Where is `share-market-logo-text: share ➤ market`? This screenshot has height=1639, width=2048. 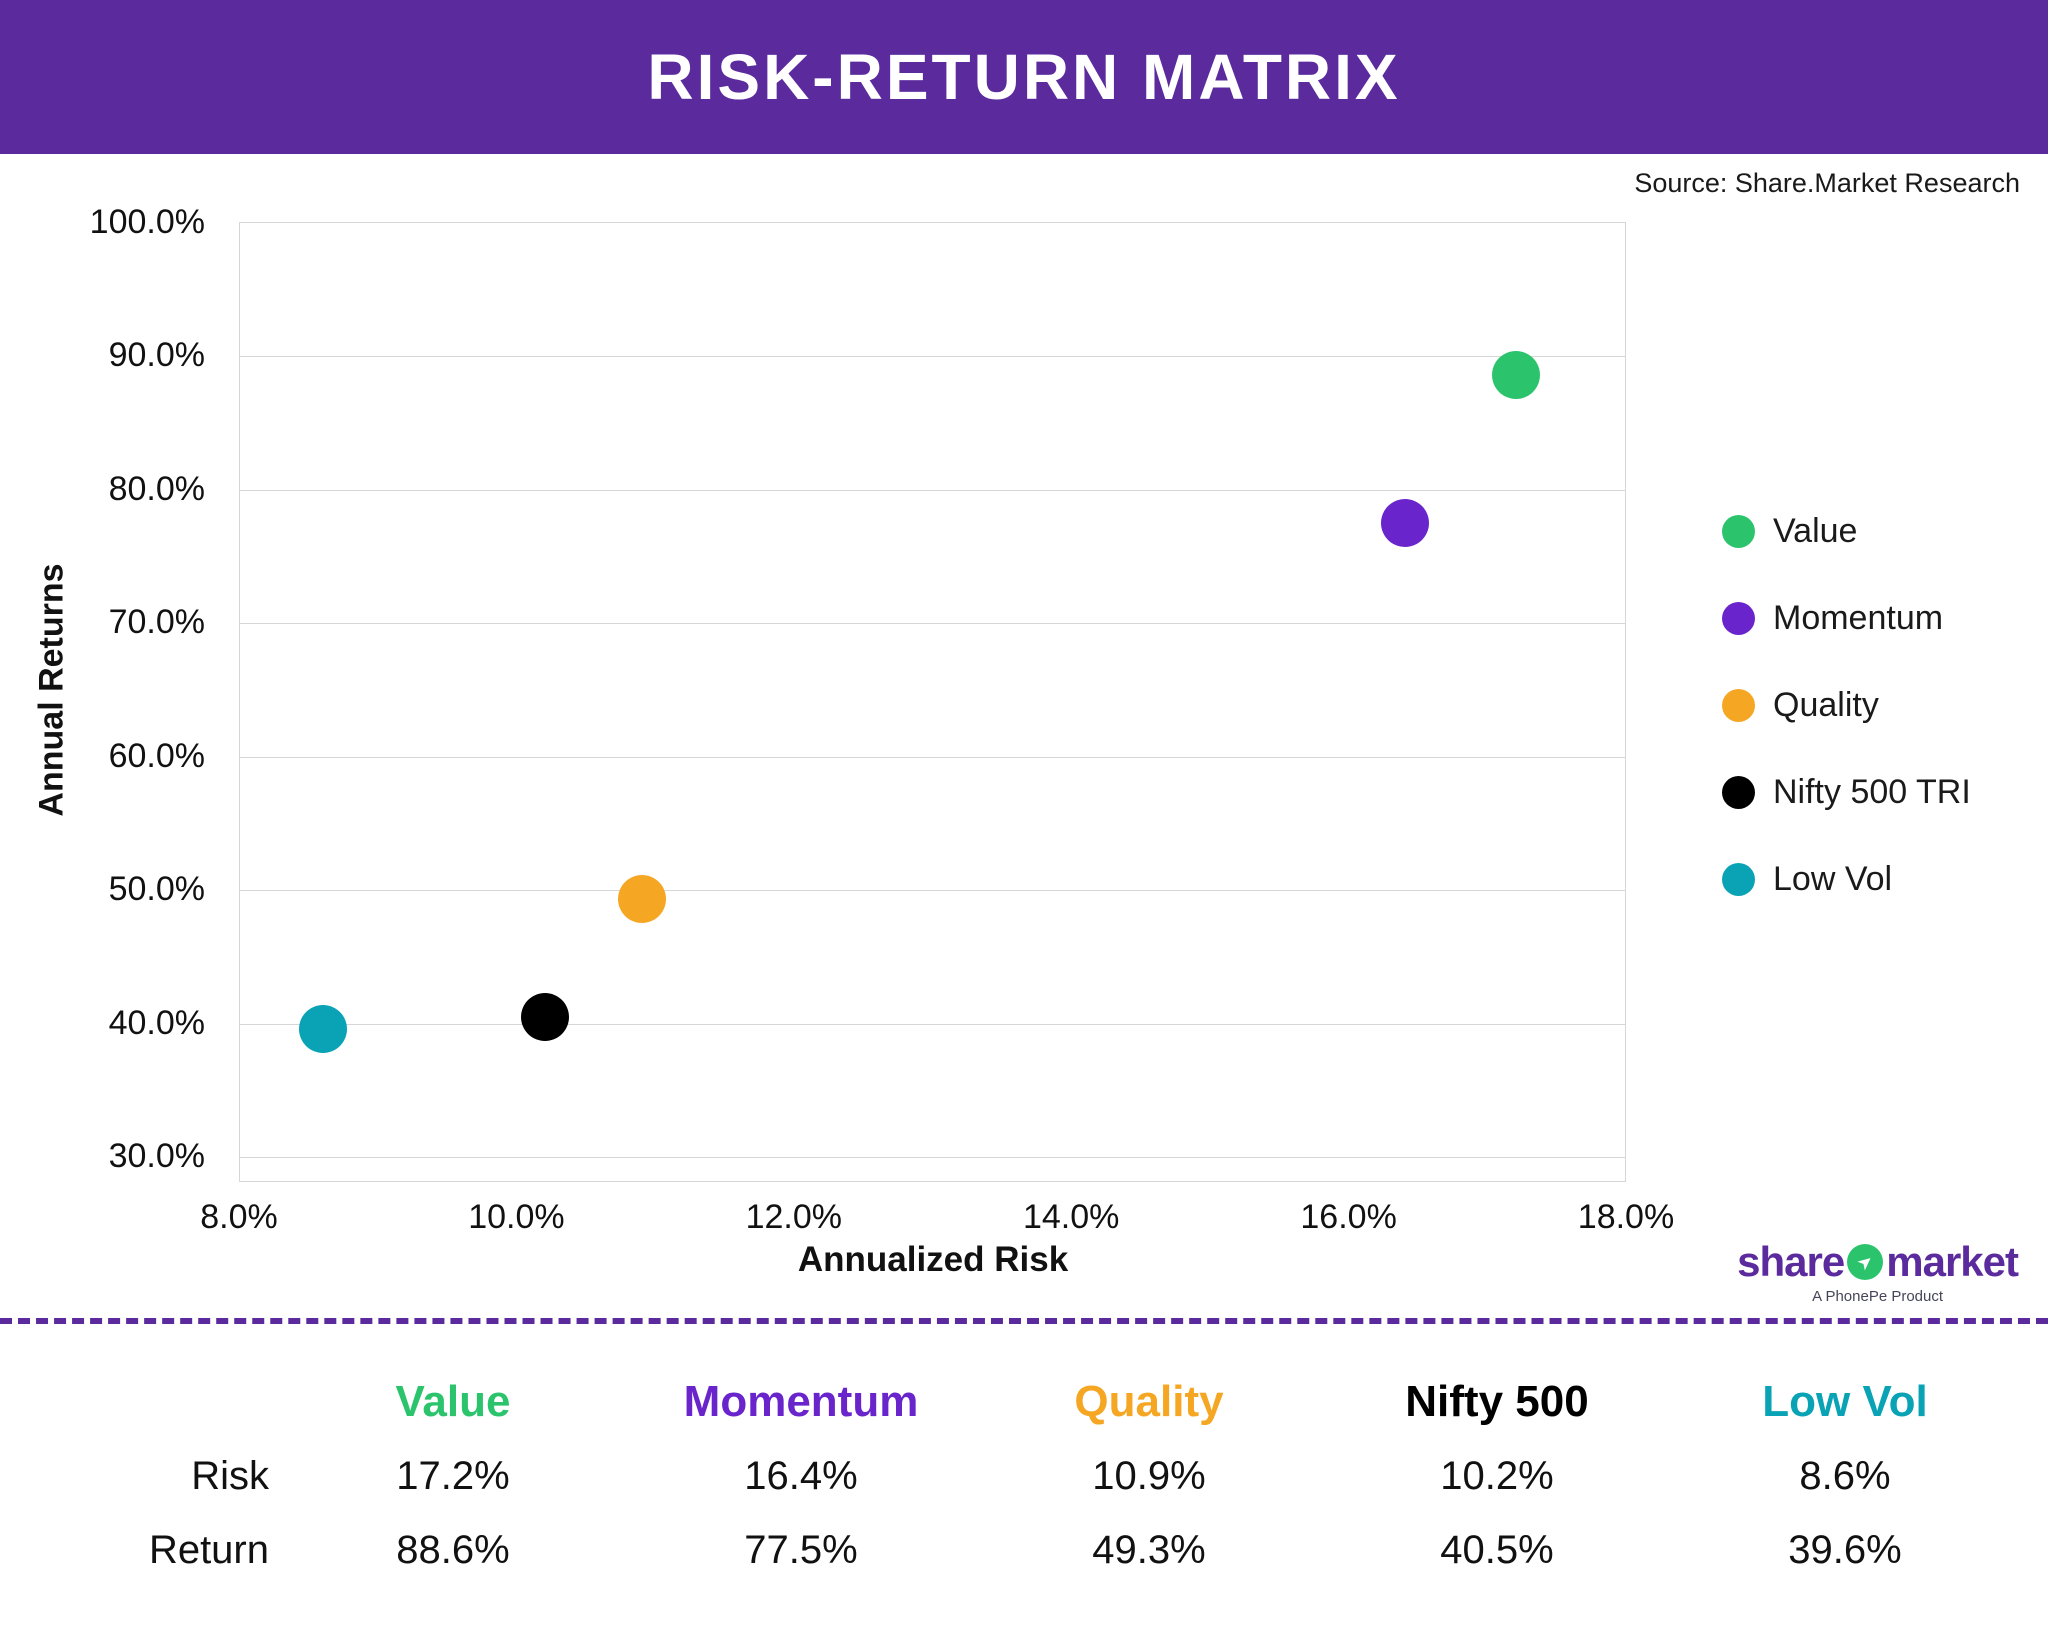
share-market-logo-text: share ➤ market is located at coordinates (1878, 1262).